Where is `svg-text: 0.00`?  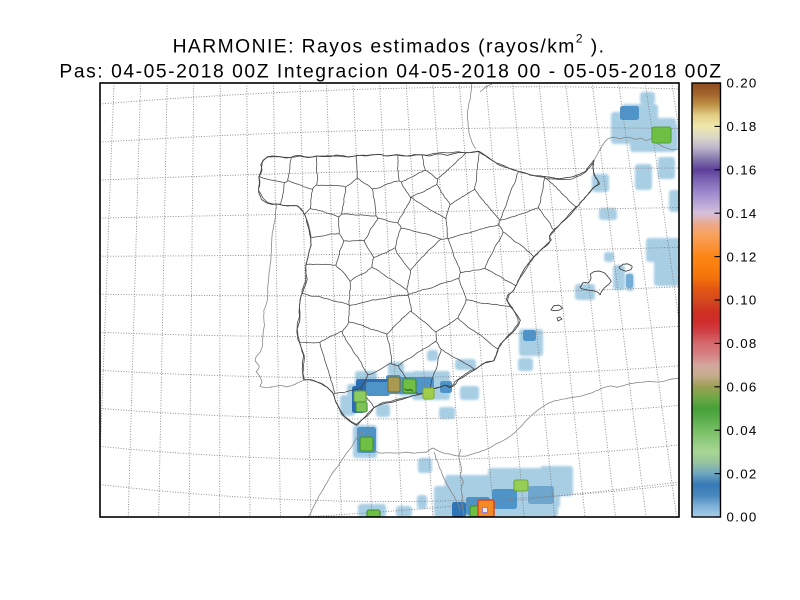
svg-text: 0.00 is located at coordinates (742, 517).